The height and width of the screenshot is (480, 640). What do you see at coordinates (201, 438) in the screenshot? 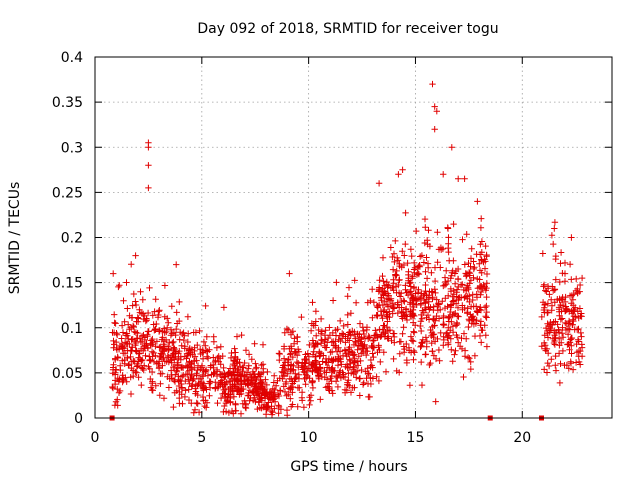
I see `x-tick-label: 5` at bounding box center [201, 438].